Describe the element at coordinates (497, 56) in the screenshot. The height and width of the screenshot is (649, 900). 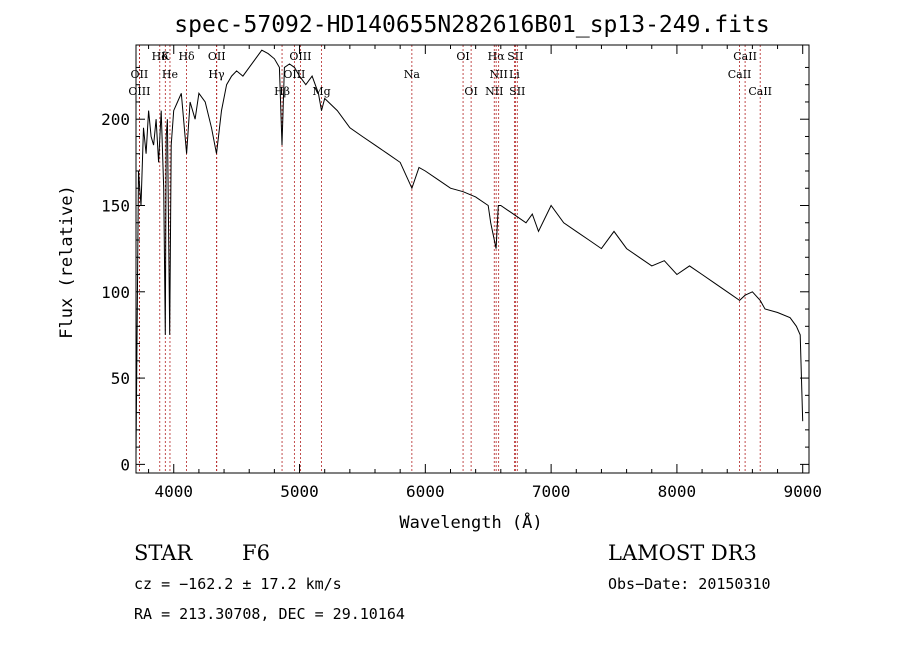
I see `line-marker-label: Hα` at that location.